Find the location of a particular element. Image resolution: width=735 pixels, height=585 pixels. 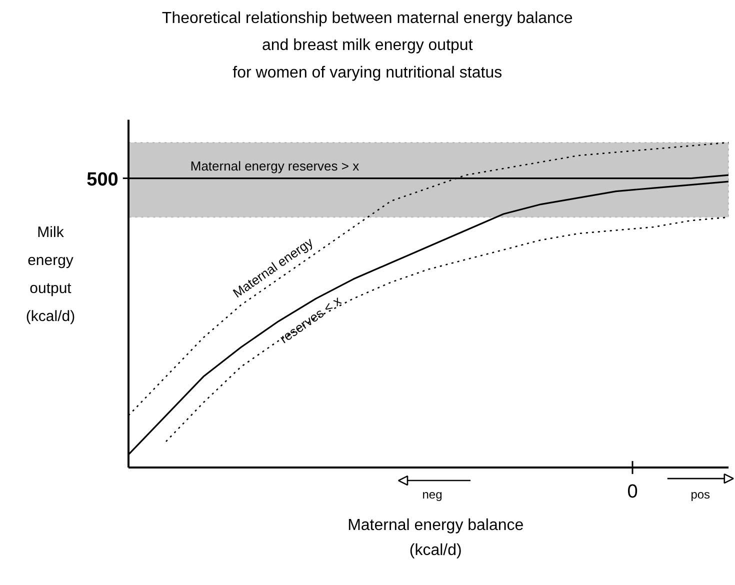

x-axis-title: Maternal energy balance (kcal/d) is located at coordinates (436, 537).